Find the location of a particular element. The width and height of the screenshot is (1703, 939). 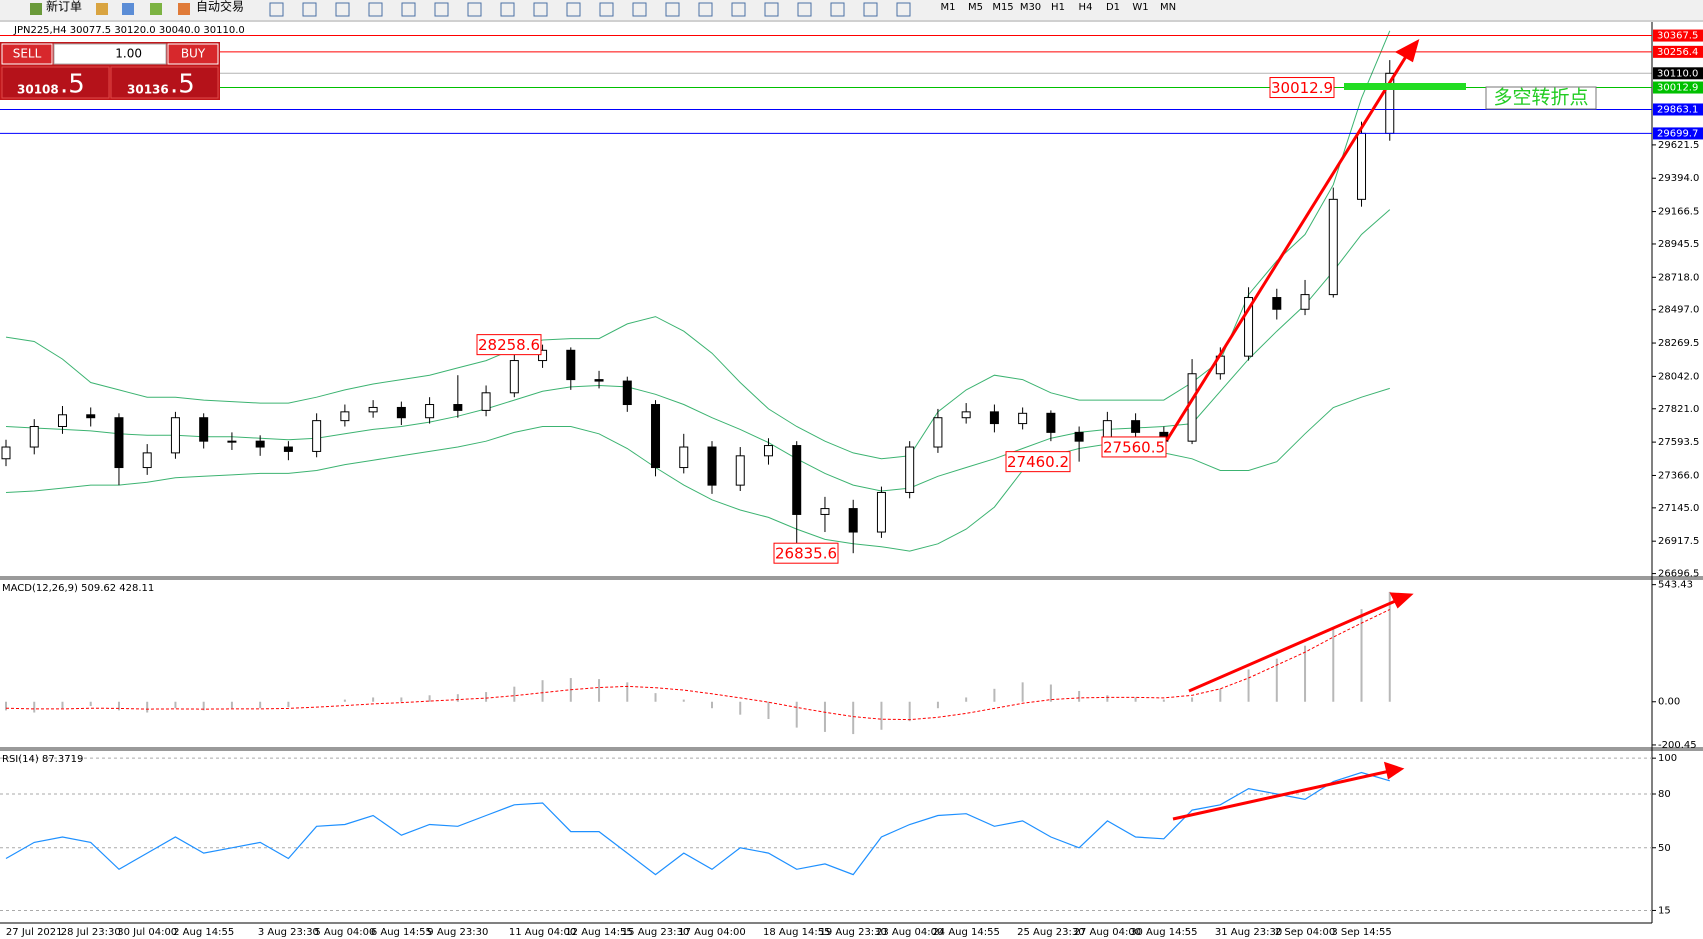

auto-trade-button: 自动交易 is located at coordinates (220, 7).